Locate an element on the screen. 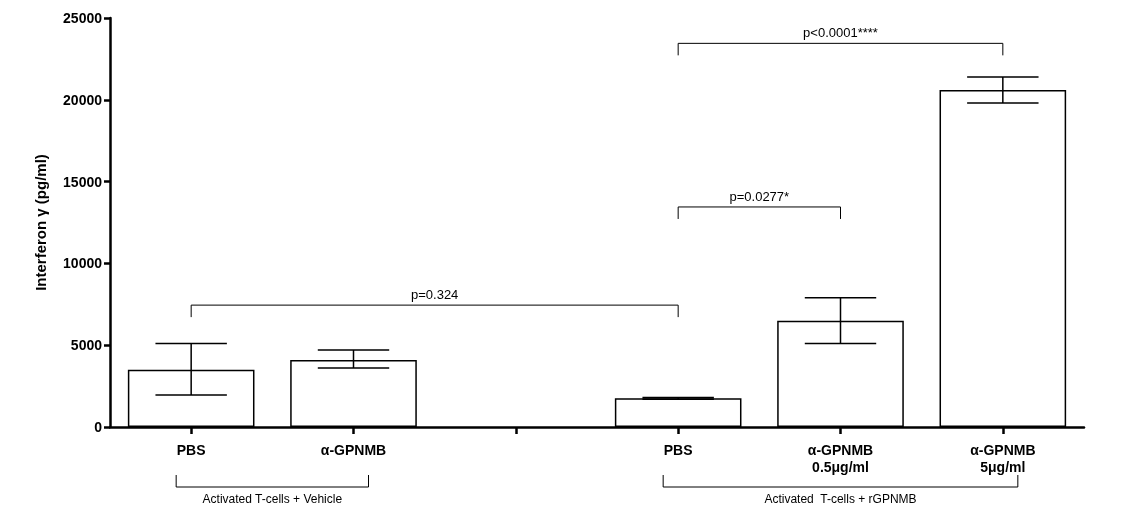 This screenshot has height=517, width=1129. annotation: p=0.0277* is located at coordinates (759, 196).